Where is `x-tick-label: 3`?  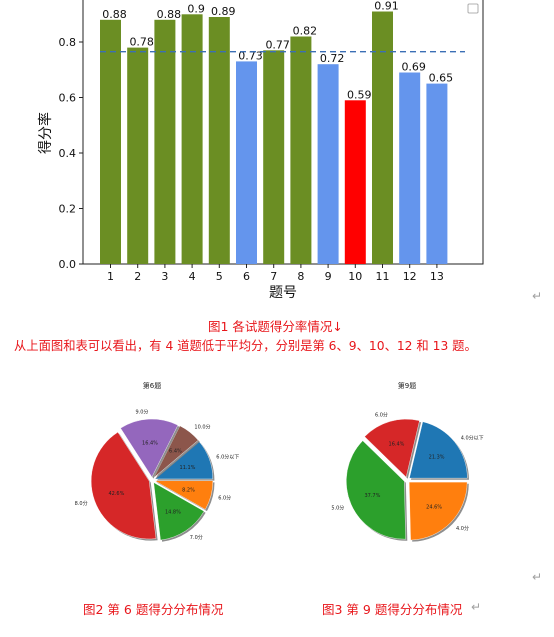
x-tick-label: 3 is located at coordinates (164, 276).